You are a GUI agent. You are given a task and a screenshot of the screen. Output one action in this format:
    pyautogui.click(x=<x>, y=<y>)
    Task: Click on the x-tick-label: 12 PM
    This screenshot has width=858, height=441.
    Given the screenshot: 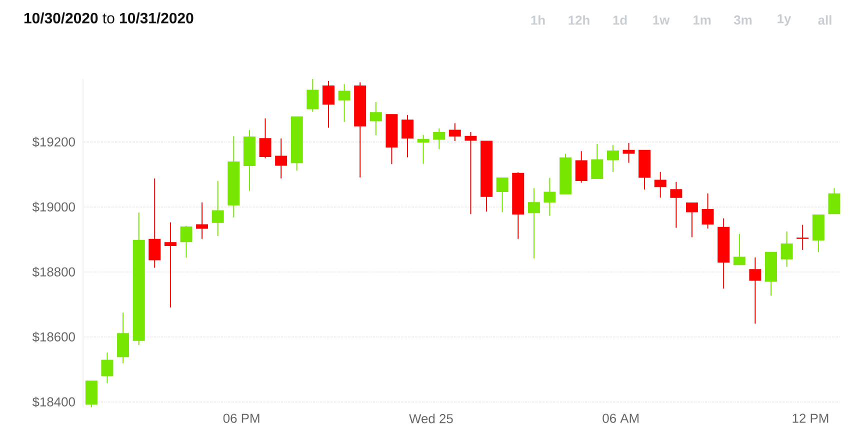 What is the action you would take?
    pyautogui.click(x=810, y=418)
    